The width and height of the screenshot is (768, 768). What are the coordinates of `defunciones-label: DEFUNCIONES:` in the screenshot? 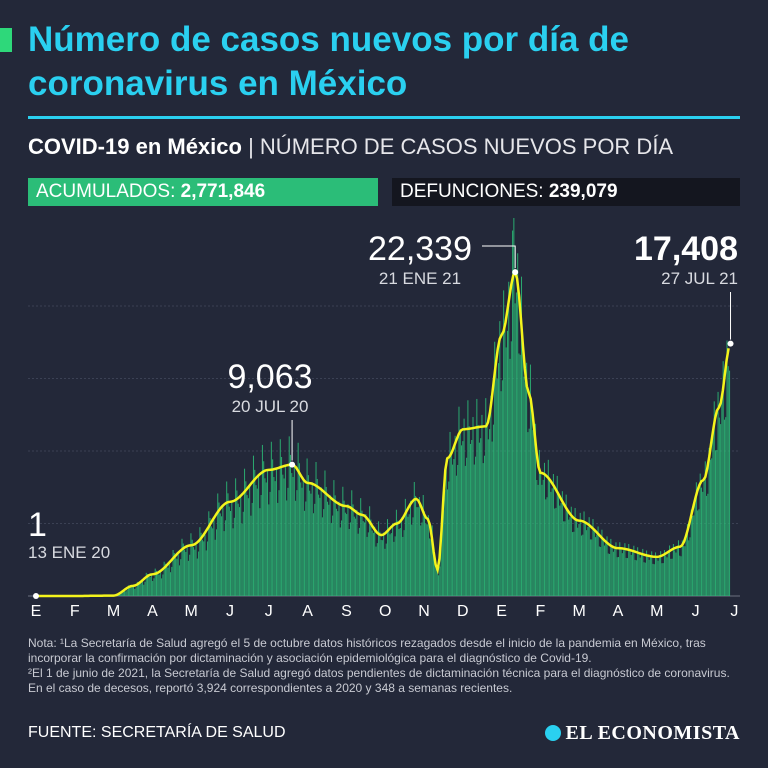 It's located at (472, 191).